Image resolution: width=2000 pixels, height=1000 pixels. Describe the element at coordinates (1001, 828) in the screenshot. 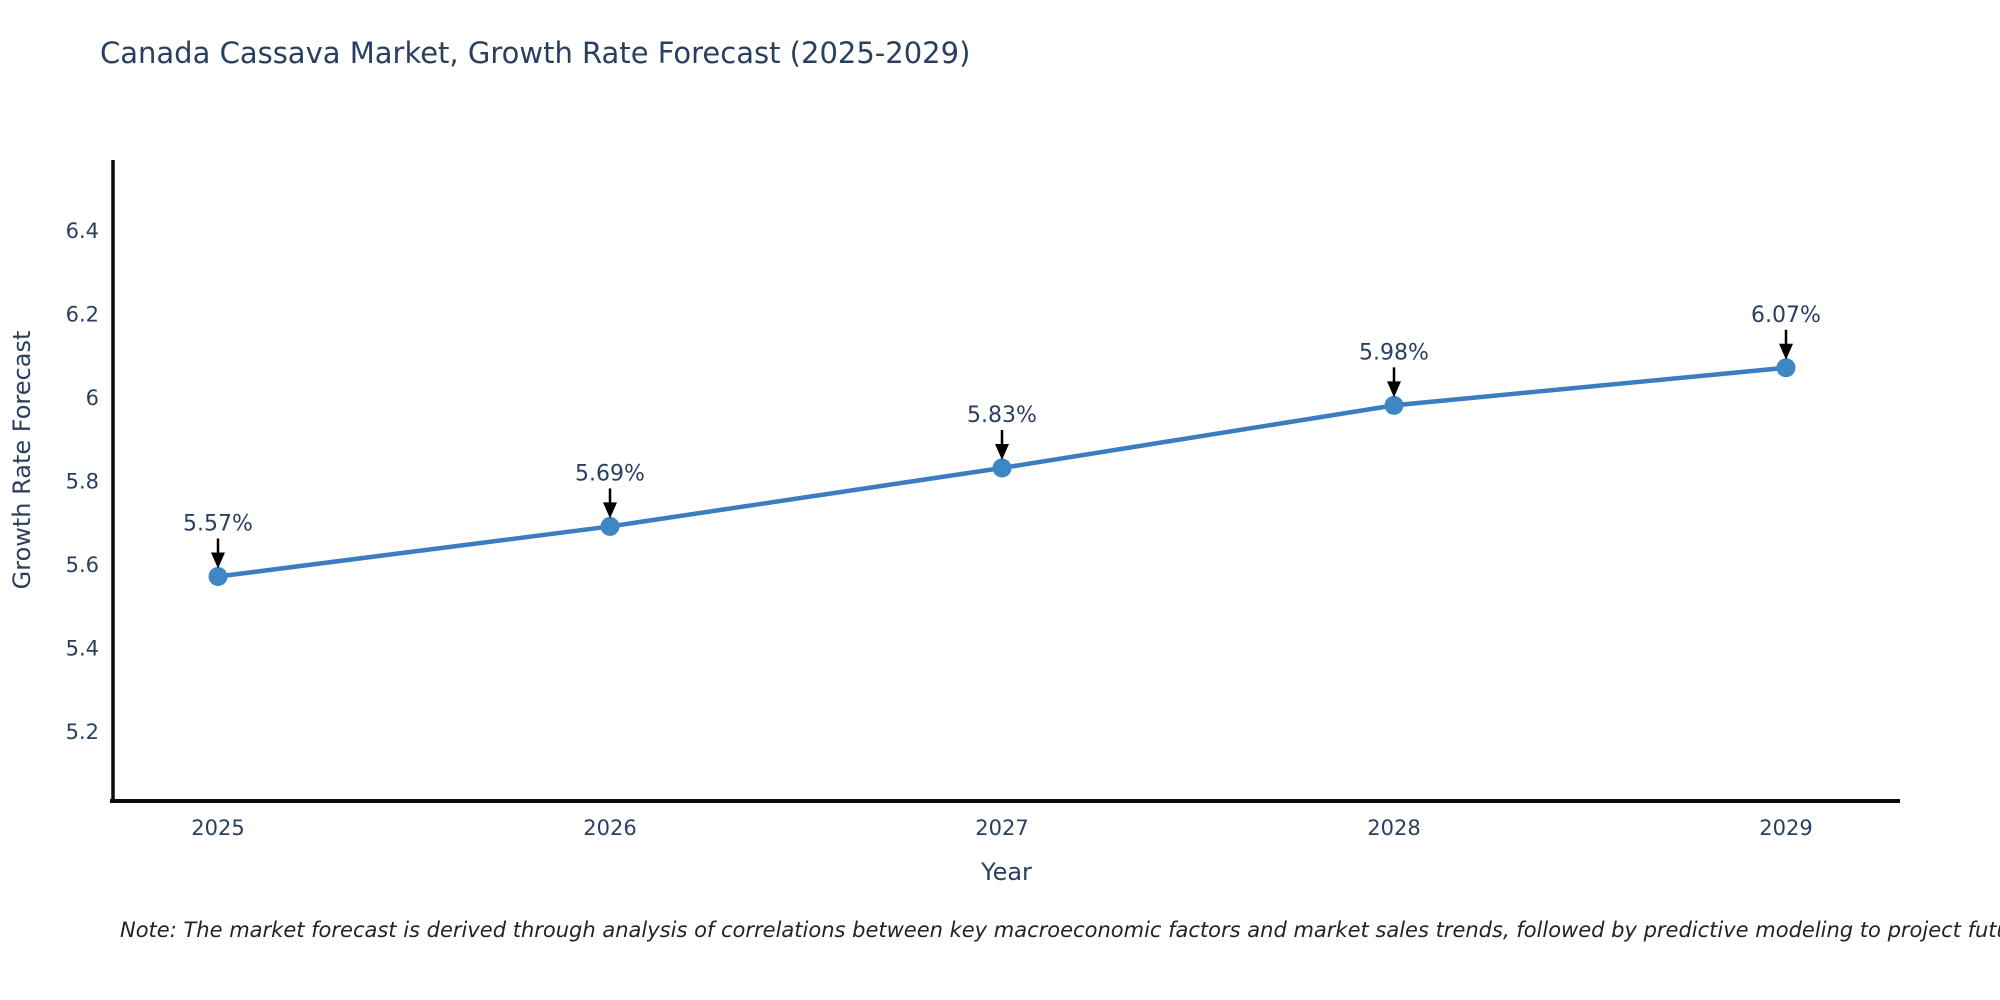

I see `x-tick-label: 2027` at that location.